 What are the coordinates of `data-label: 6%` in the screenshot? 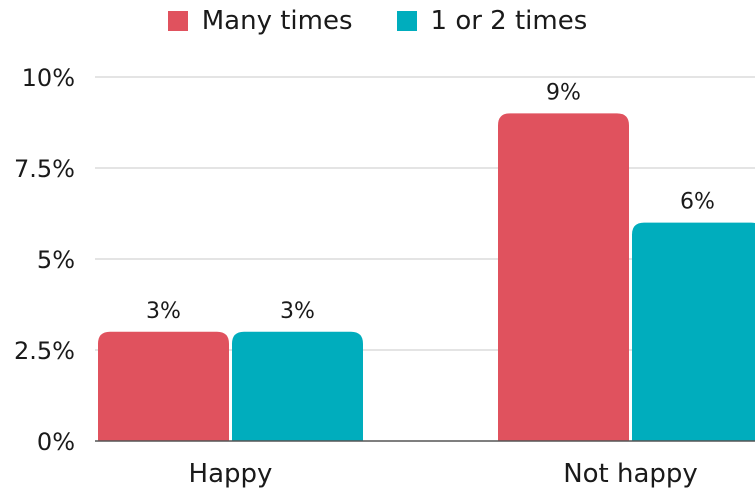 It's located at (697, 202).